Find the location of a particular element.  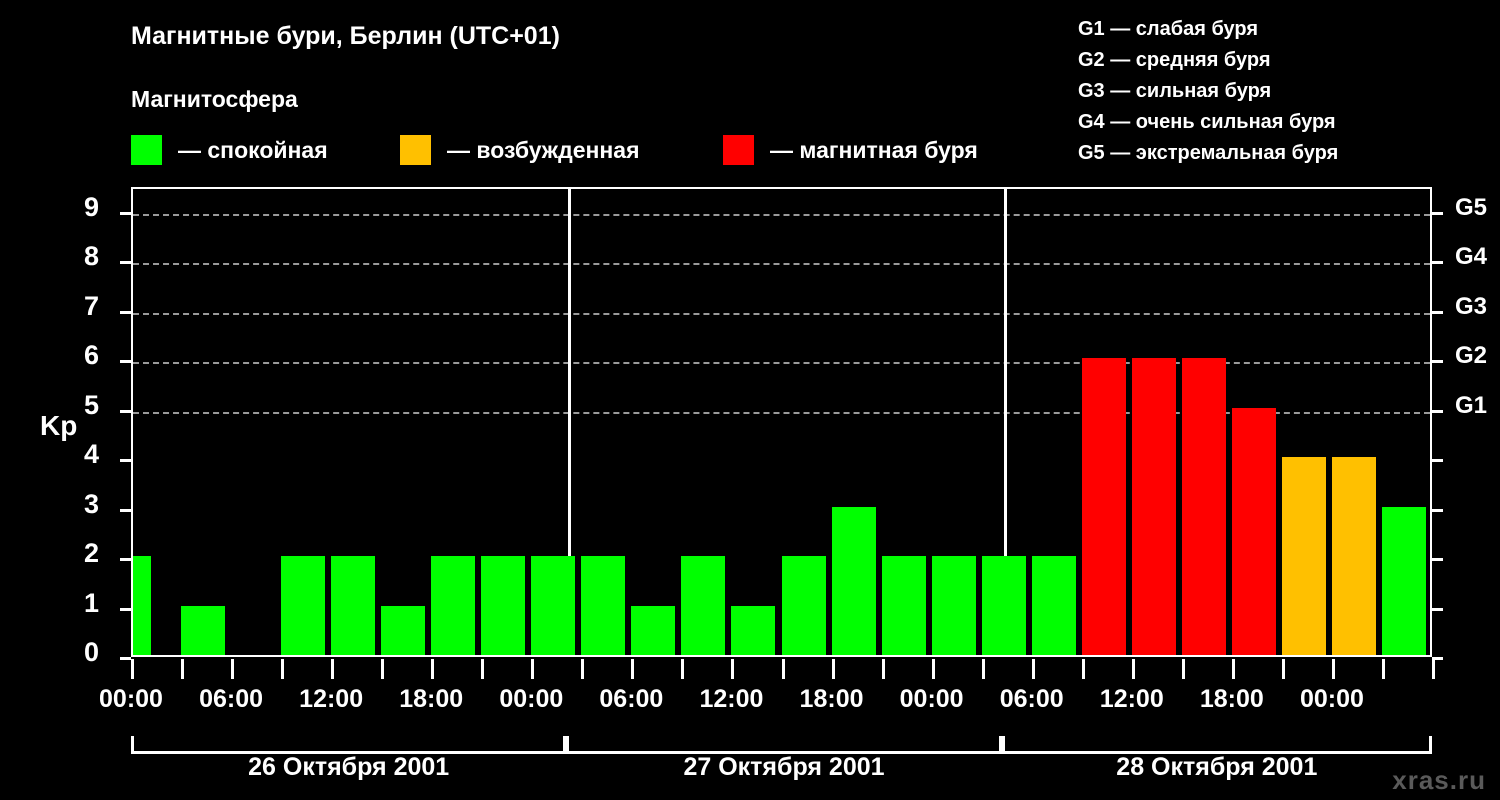

page-title: Магнитные бури, Берлин (UTC+01) is located at coordinates (345, 36).